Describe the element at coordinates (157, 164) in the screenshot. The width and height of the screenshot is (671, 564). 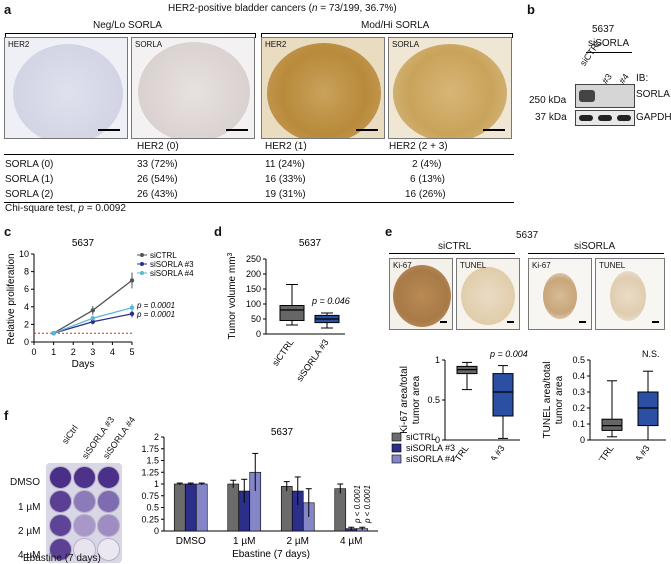
I see `table-cell: 33 (72%)` at that location.